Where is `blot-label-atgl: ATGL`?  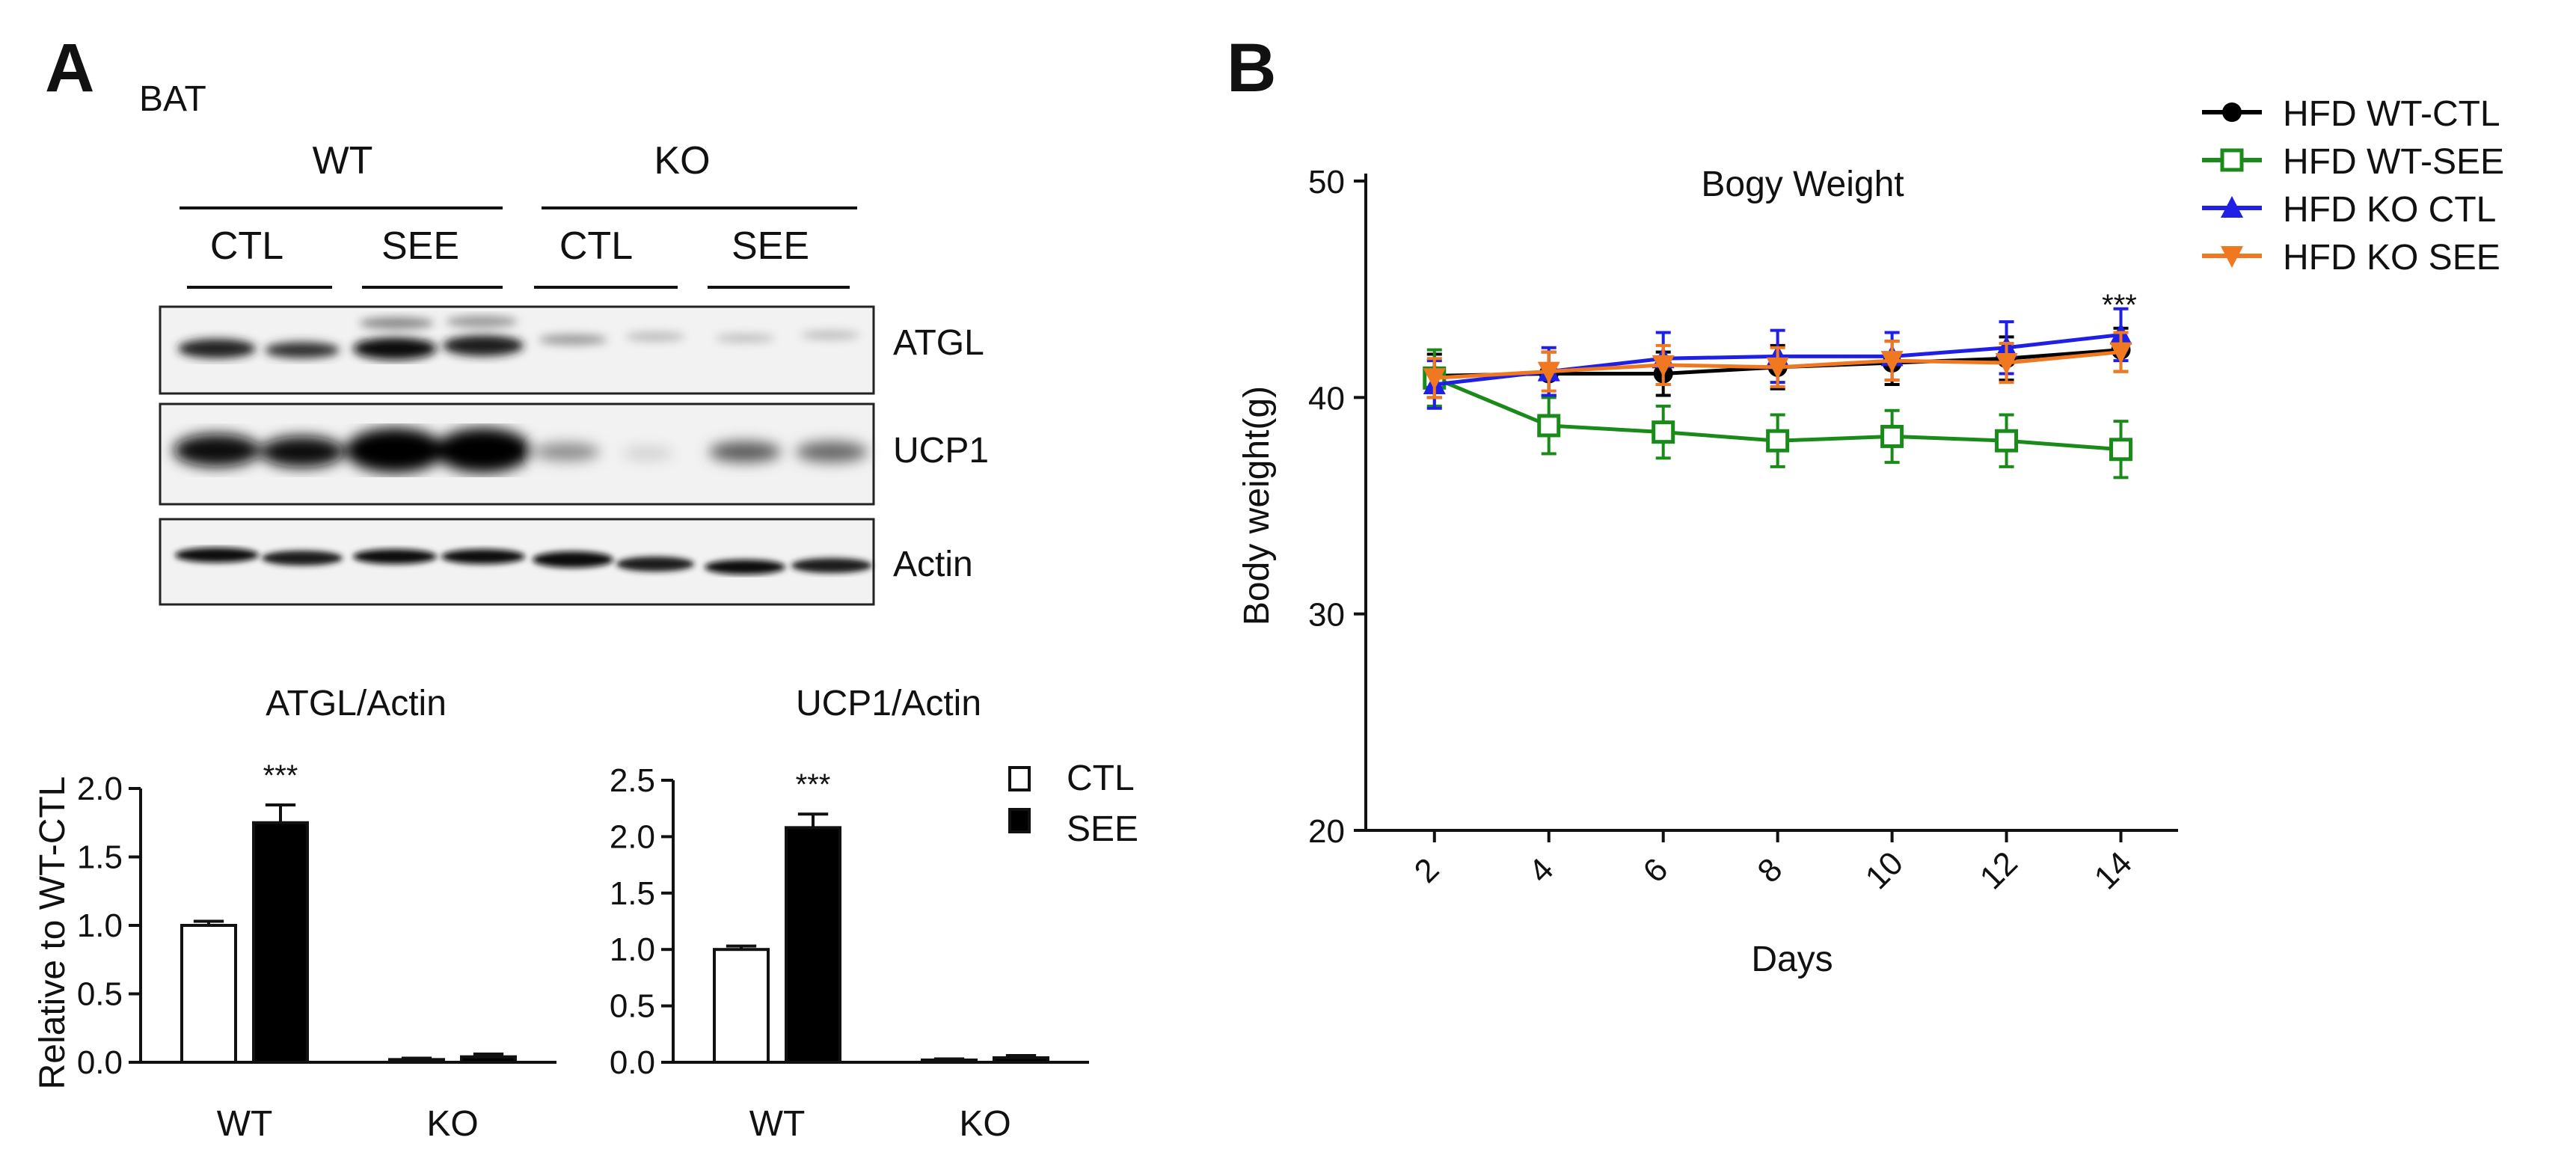
blot-label-atgl: ATGL is located at coordinates (938, 343).